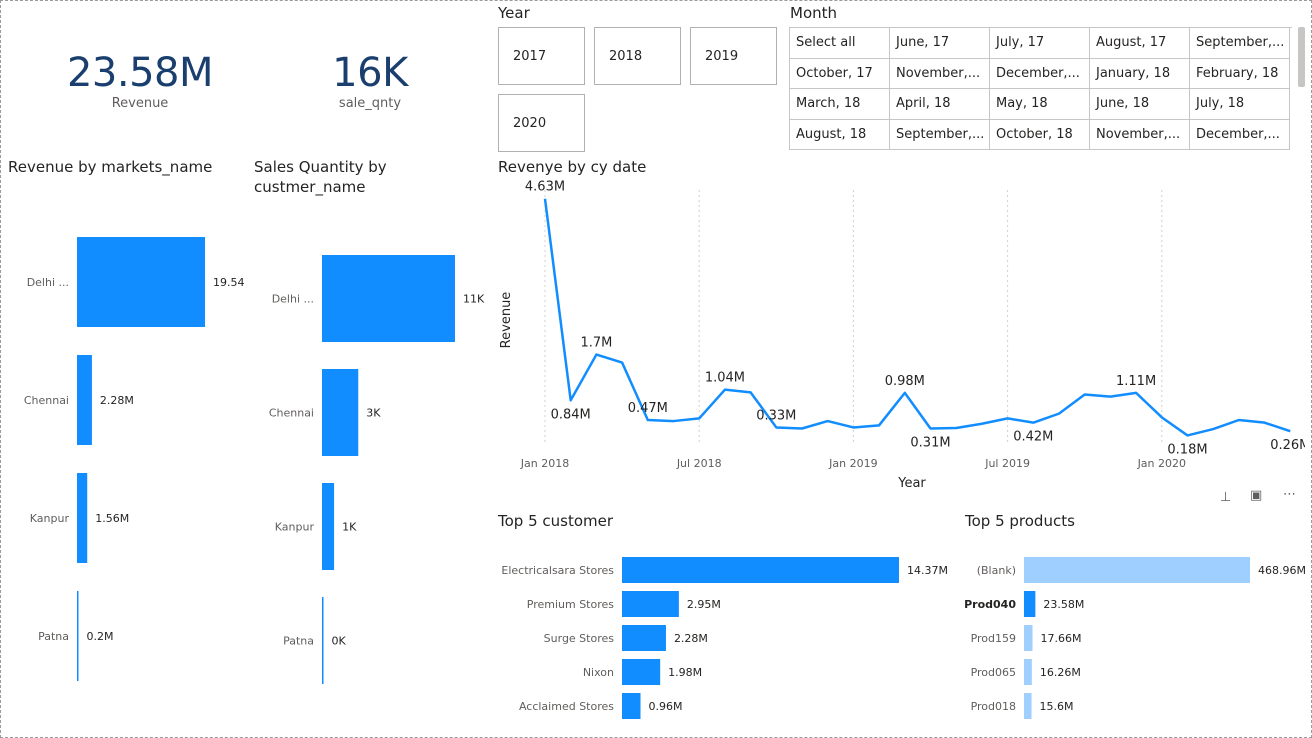 This screenshot has width=1312, height=738. I want to click on category-label: Prod040, so click(990, 604).